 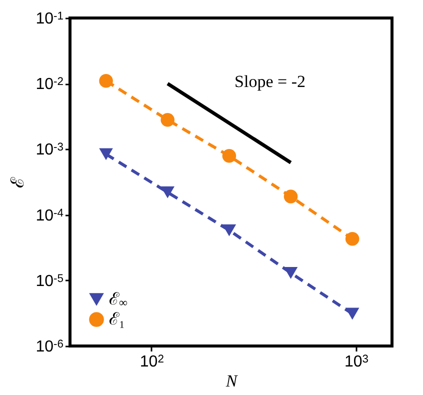 What do you see at coordinates (117, 319) in the screenshot?
I see `legend-label: ℰ₁` at bounding box center [117, 319].